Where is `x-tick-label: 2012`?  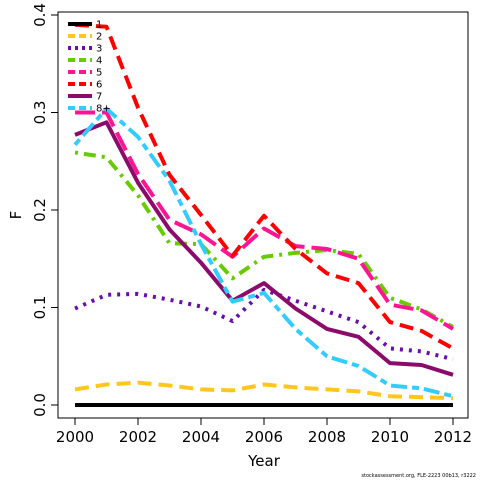
x-tick-label: 2012 is located at coordinates (453, 437).